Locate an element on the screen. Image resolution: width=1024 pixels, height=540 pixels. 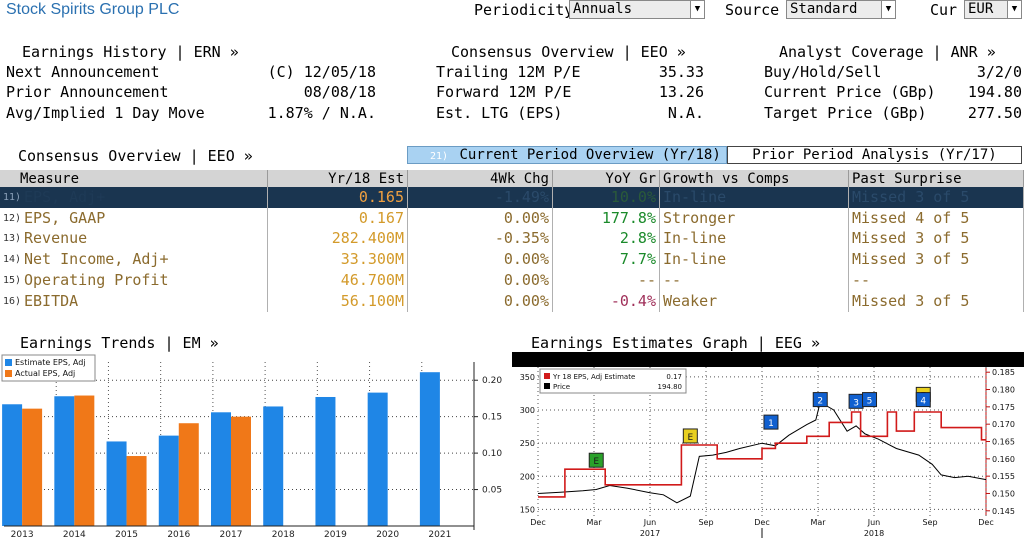
eeg-legend: Yr 18 EPS, Adj Estimate 0.17 Price 194.80 is located at coordinates (613, 381).